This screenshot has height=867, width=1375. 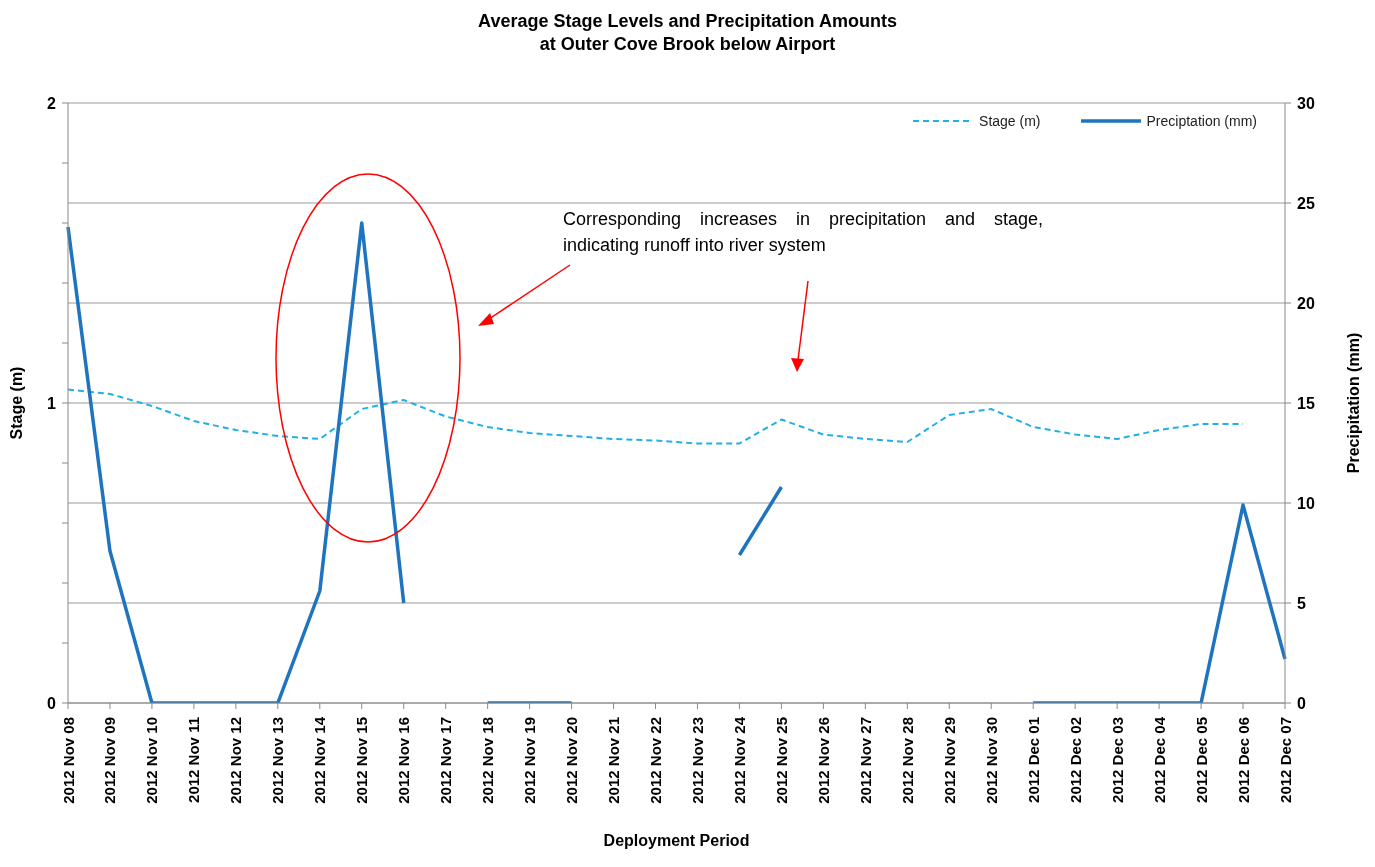 I want to click on y2-tick-label: 5, so click(x=1301, y=603).